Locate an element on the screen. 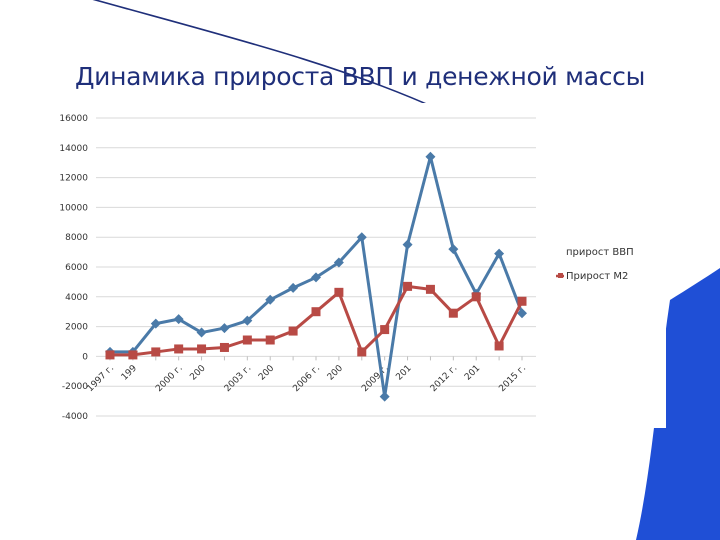 The image size is (720, 540). y-tick-label: 14000 is located at coordinates (73, 149).